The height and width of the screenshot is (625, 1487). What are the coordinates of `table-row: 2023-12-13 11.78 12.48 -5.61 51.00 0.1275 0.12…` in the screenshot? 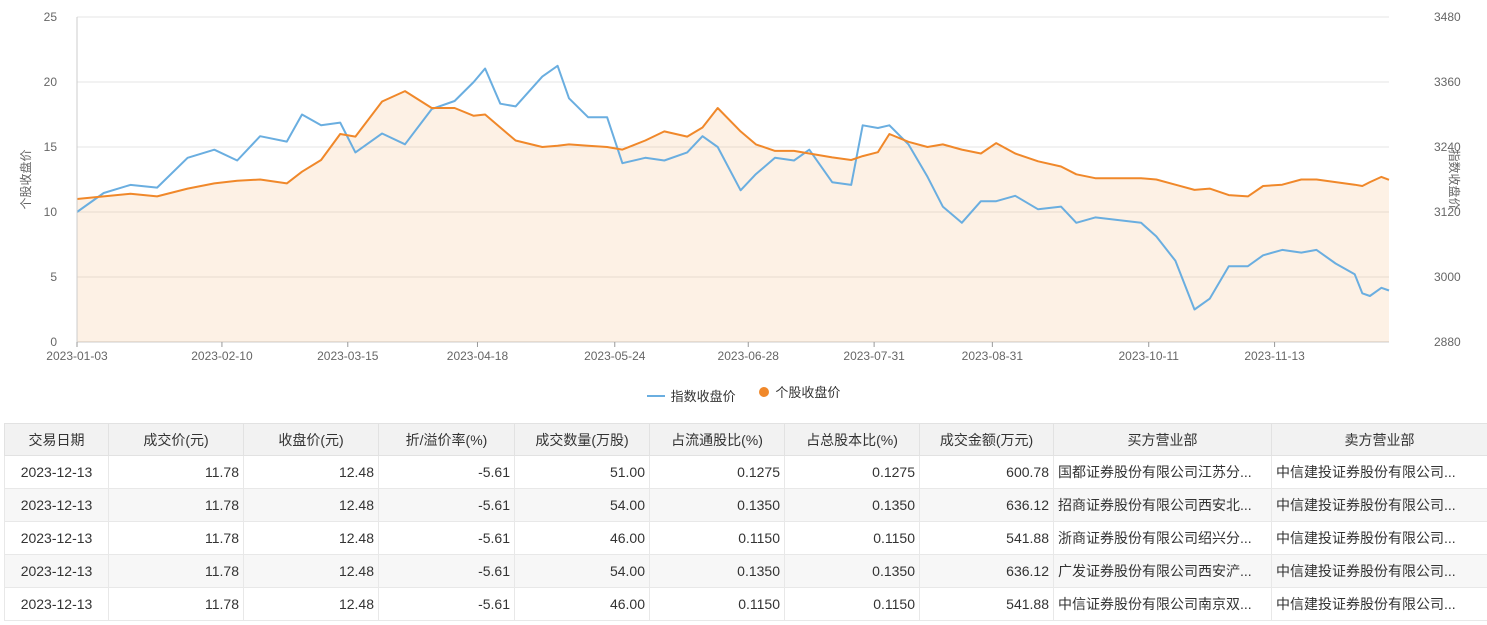 It's located at (745, 472).